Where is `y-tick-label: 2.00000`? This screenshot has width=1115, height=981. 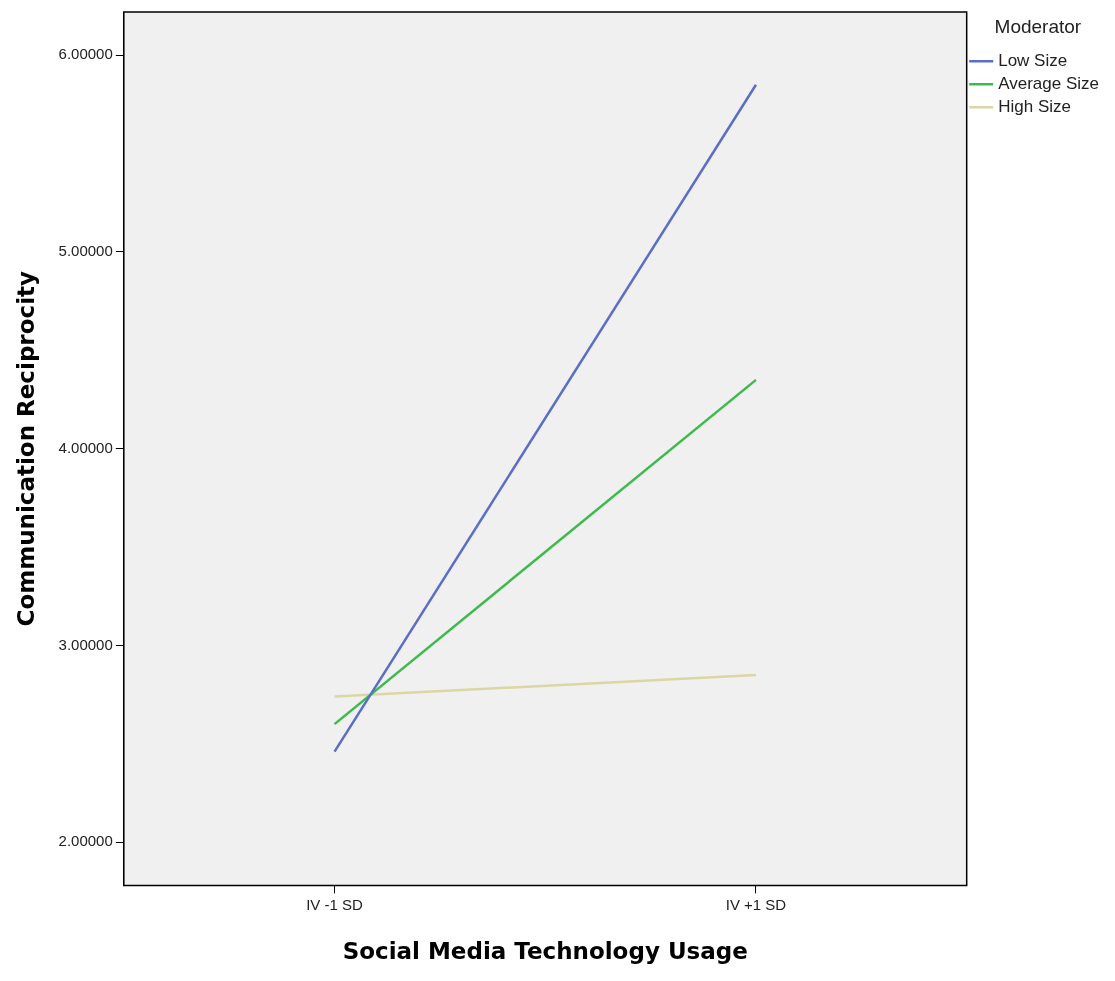 y-tick-label: 2.00000 is located at coordinates (85, 841).